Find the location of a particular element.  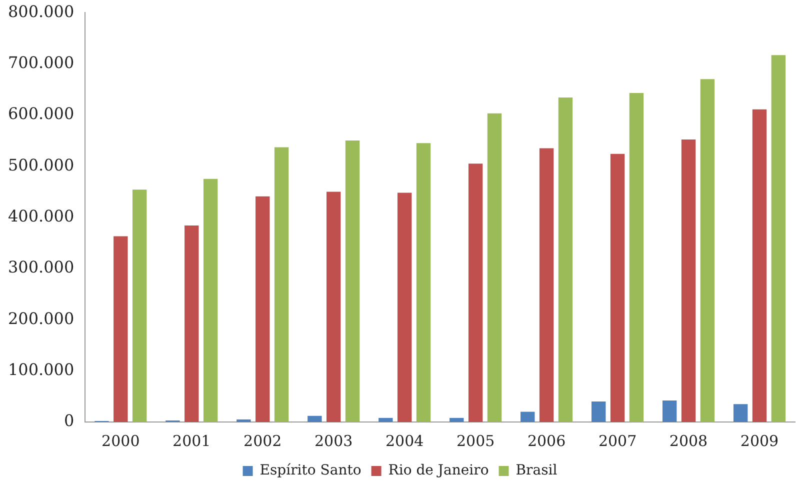

y-tick-label: 300.000 is located at coordinates (41, 267).